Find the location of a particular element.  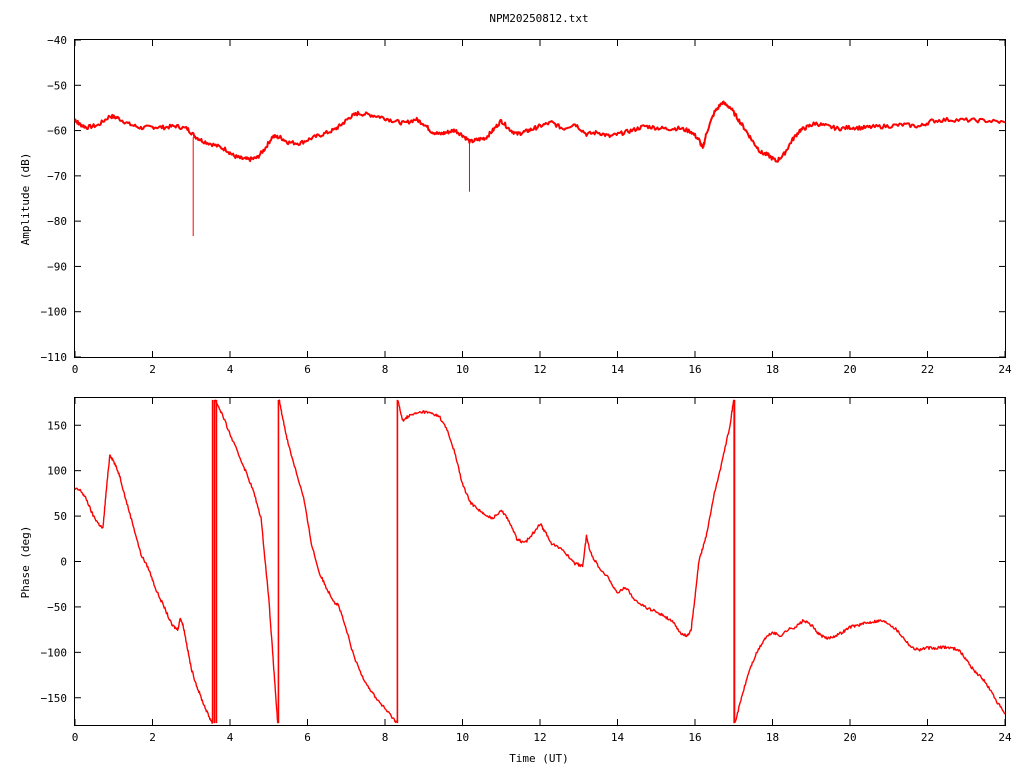

amplitude-x-tick-label: 0 is located at coordinates (75, 369).